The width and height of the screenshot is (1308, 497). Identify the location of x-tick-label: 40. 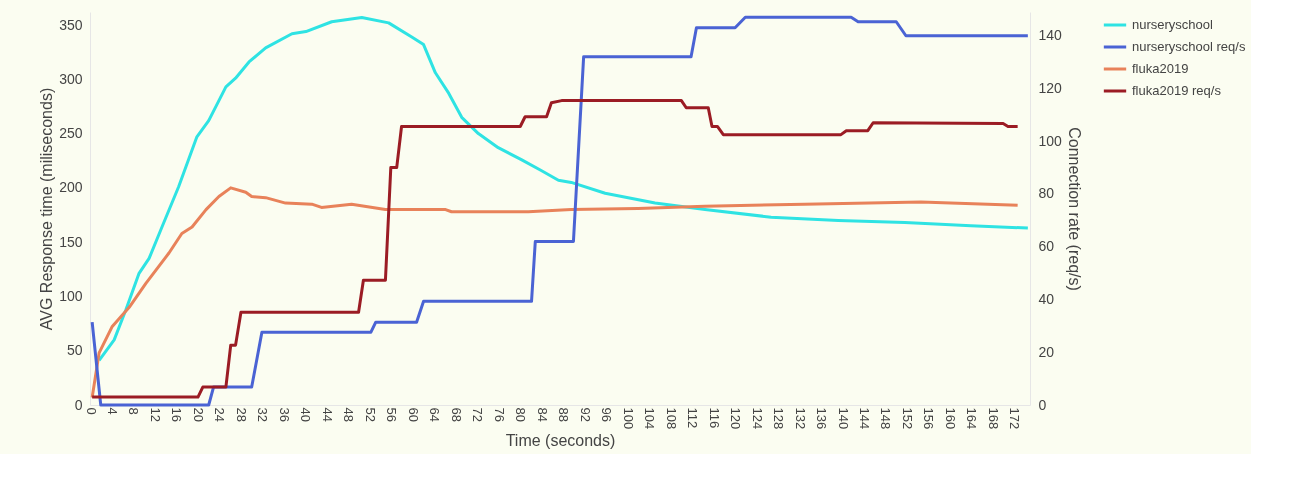
(306, 414).